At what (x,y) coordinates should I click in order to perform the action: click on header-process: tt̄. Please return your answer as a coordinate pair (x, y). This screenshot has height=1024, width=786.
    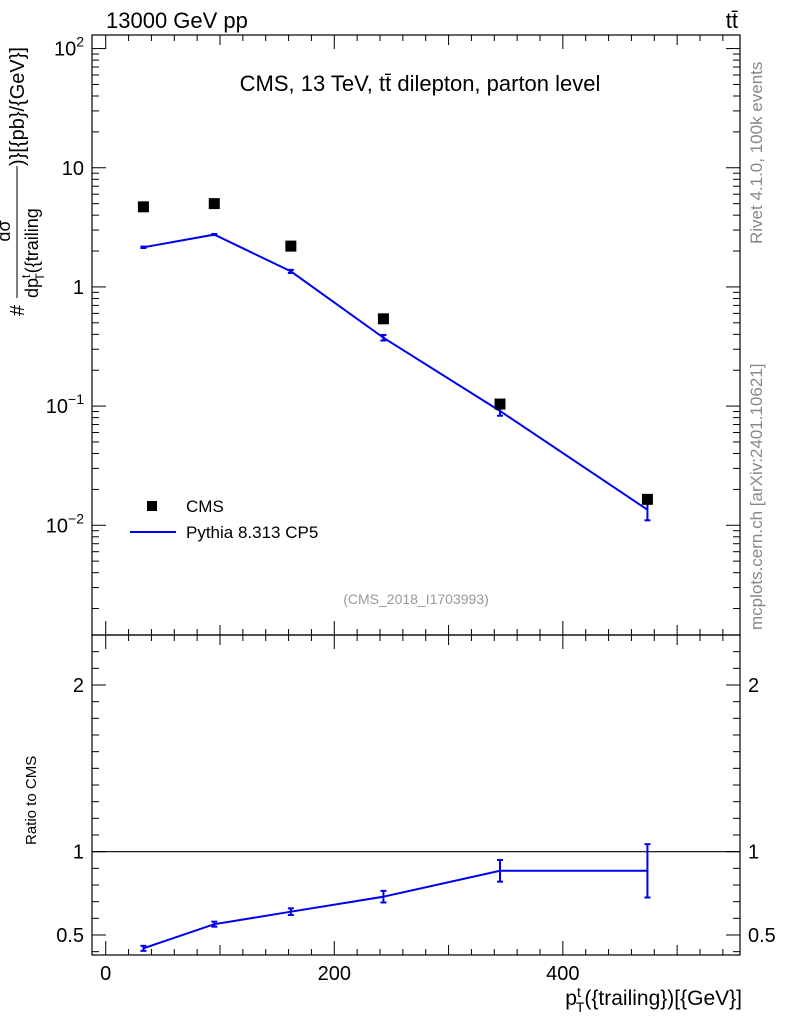
    Looking at the image, I should click on (732, 20).